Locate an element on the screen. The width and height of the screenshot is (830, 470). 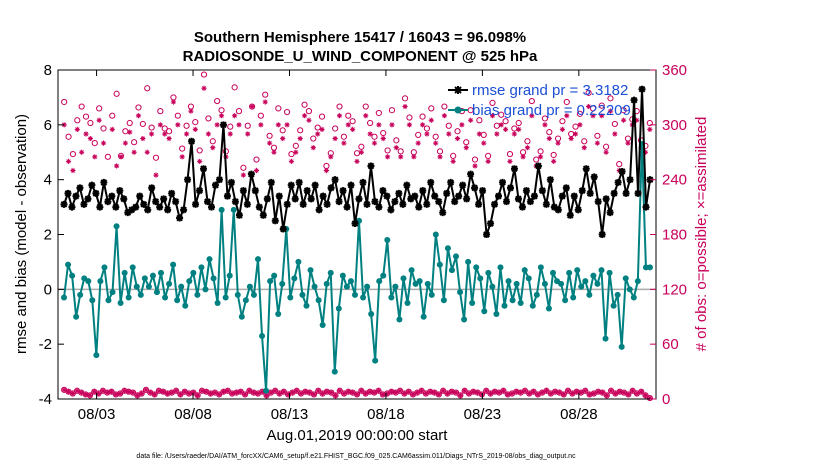
right-y-axis: 0 60 120 180 240 300 360 is located at coordinates (668, 235).